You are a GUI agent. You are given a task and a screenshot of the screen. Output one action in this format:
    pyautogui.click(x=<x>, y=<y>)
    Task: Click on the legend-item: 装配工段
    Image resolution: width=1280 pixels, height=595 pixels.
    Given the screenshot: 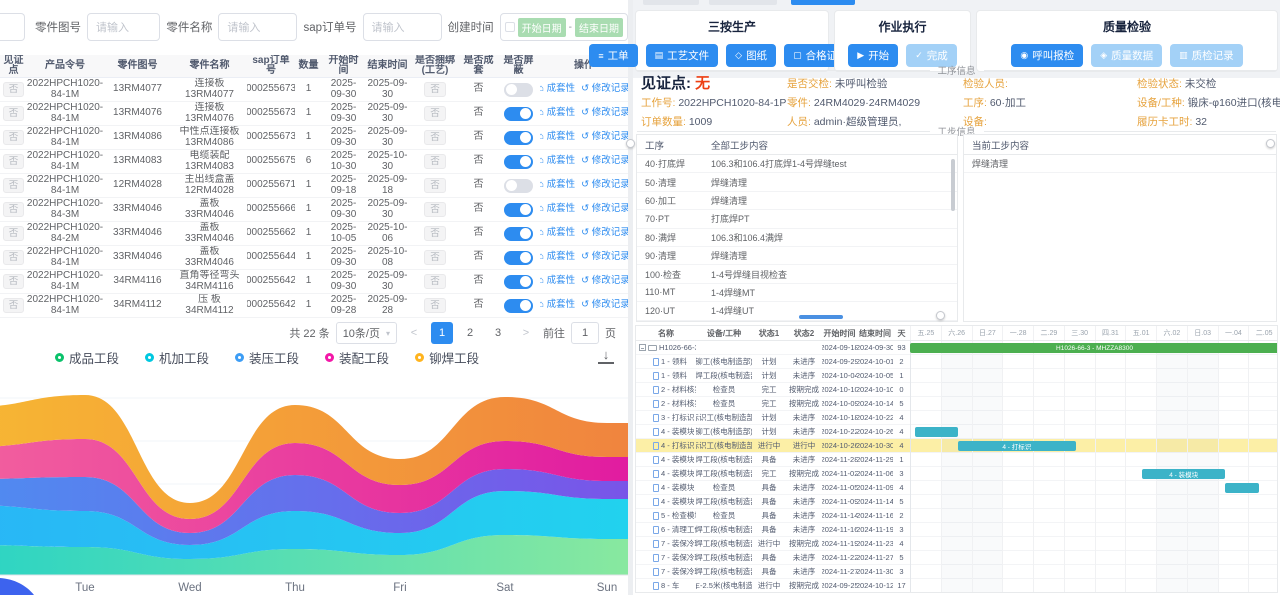 What is the action you would take?
    pyautogui.click(x=357, y=357)
    